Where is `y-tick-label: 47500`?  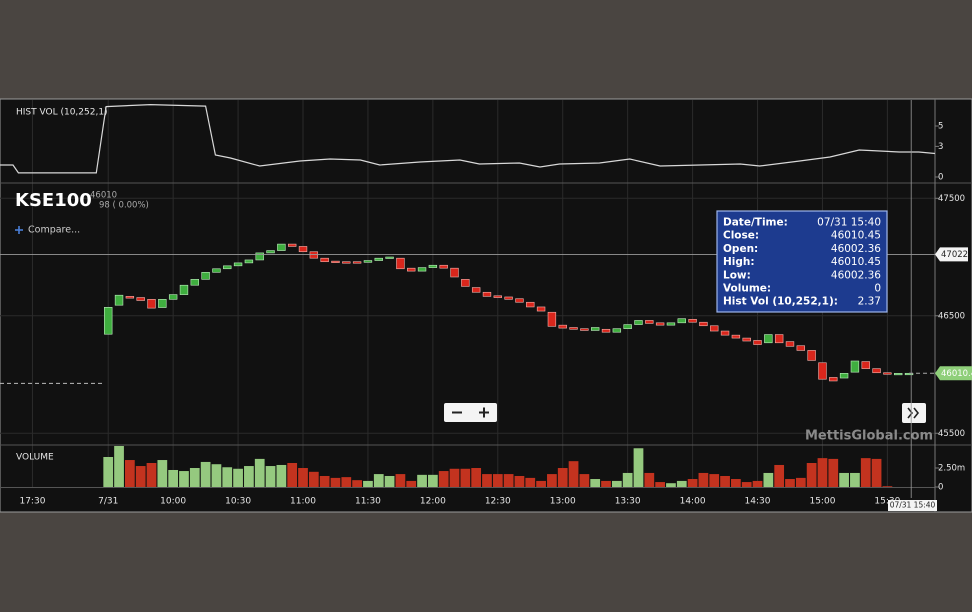 y-tick-label: 47500 is located at coordinates (951, 199).